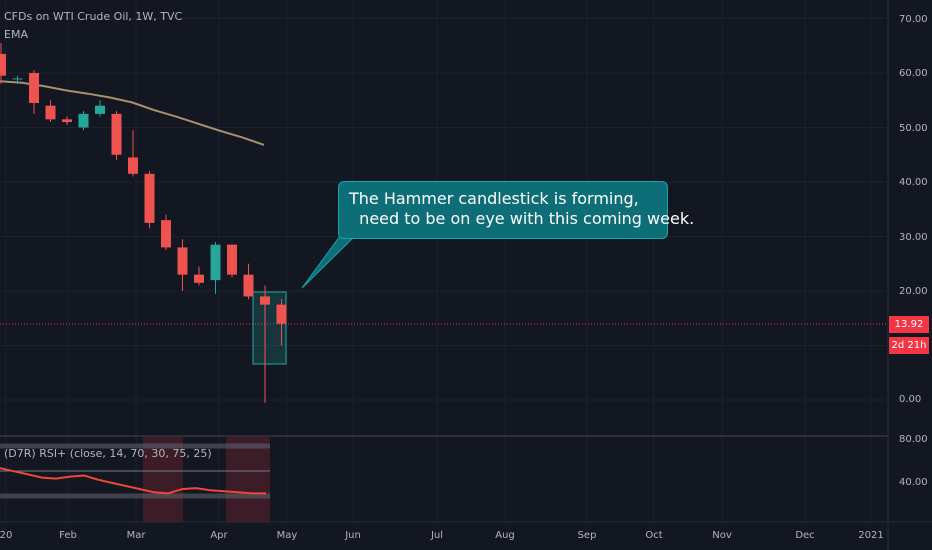 The image size is (932, 550). I want to click on price-label-30: 30.00, so click(913, 237).